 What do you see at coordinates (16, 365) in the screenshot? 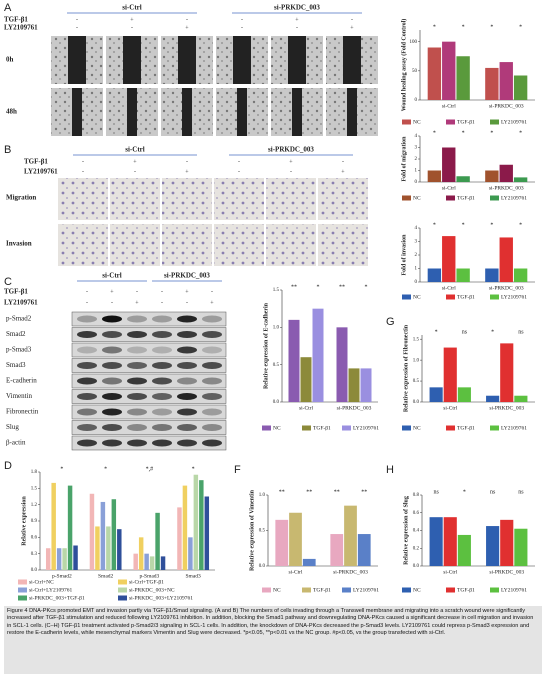
I see `blot-label: Smad3` at bounding box center [16, 365].